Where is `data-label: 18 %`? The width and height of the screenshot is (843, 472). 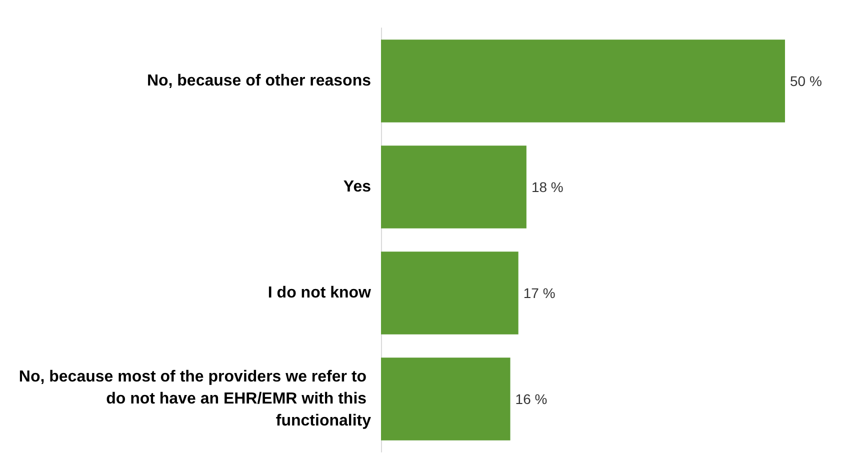
data-label: 18 % is located at coordinates (547, 187).